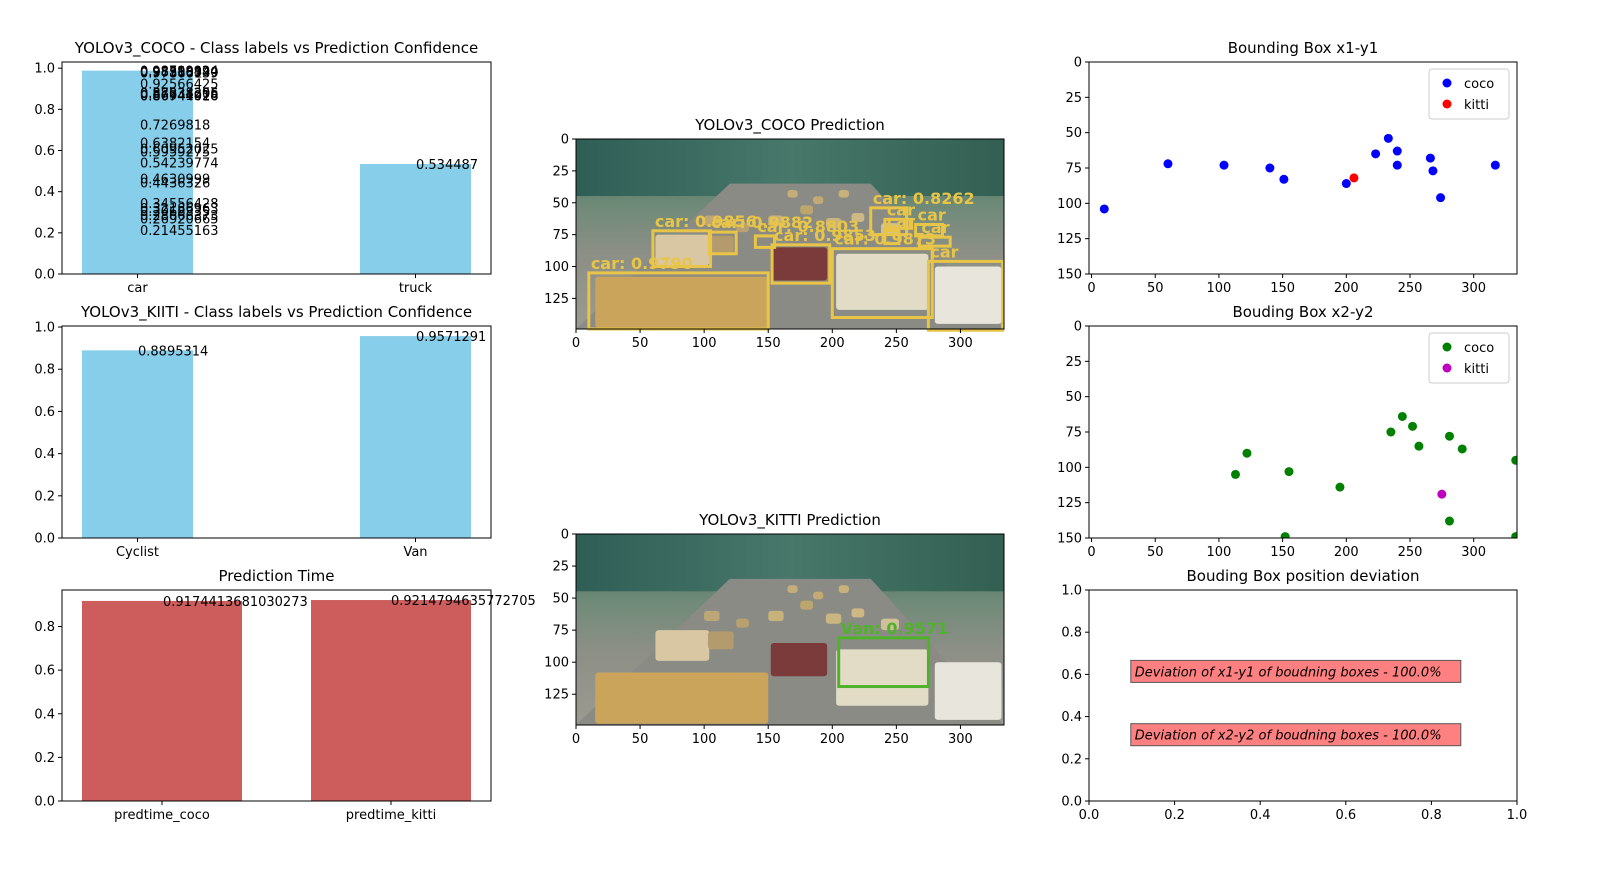 This screenshot has height=879, width=1605. I want to click on data-label: 0.4436326, so click(175, 184).